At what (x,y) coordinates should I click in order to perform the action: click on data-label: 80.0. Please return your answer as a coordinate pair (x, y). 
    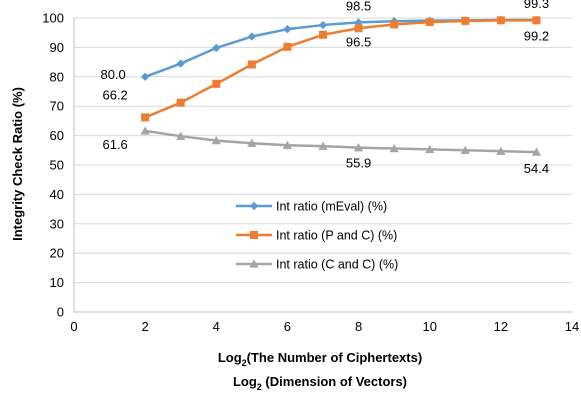
    Looking at the image, I should click on (112, 74).